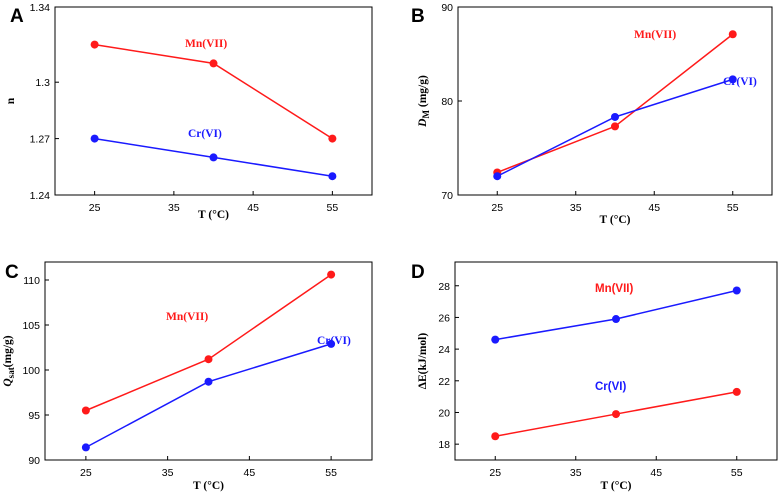 This screenshot has height=492, width=782. Describe the element at coordinates (40, 140) in the screenshot. I see `y-tick-label: 1.27` at that location.